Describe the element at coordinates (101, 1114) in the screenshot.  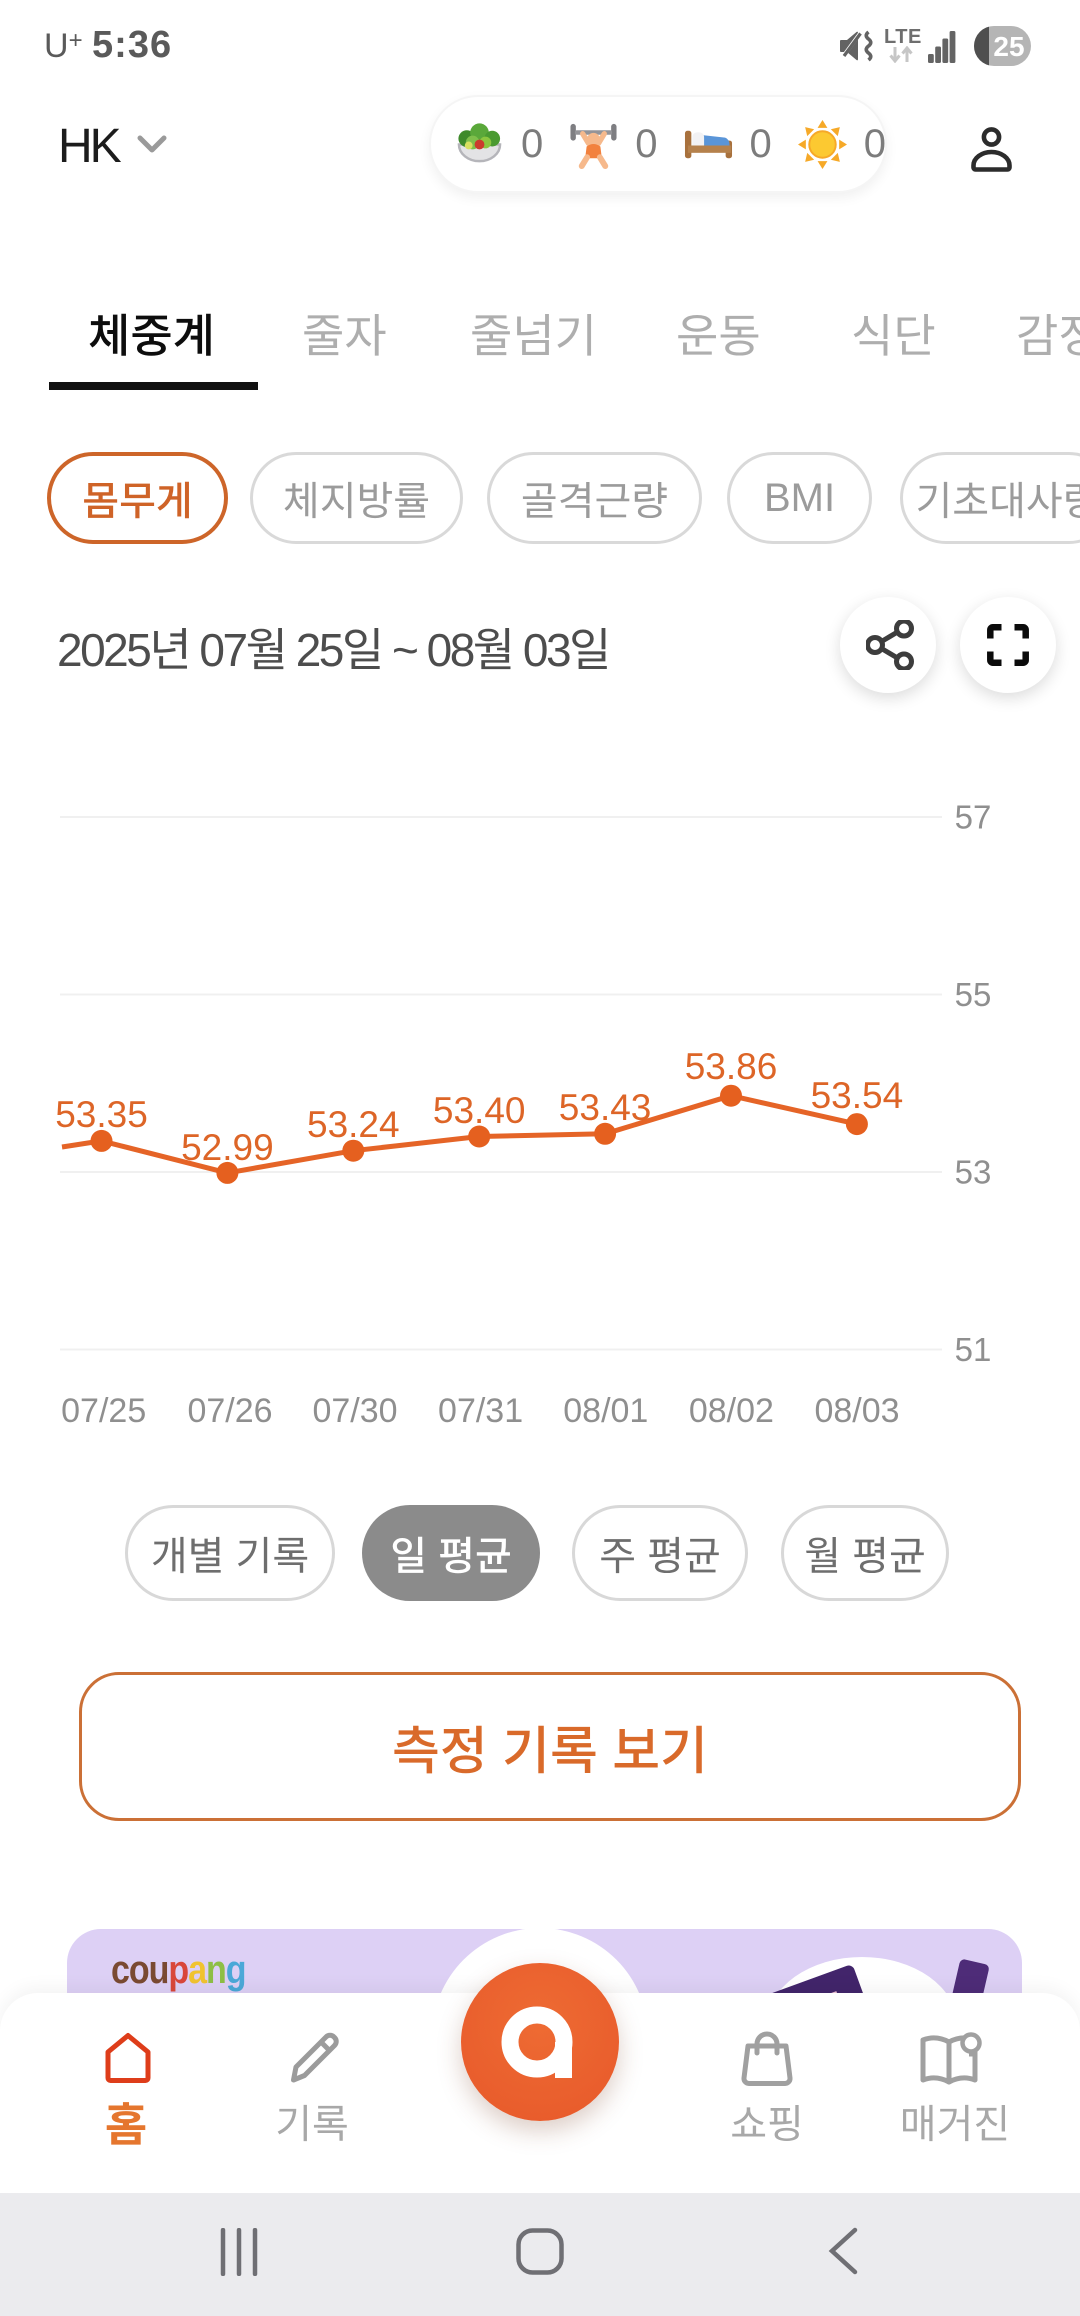
I see `svg-text: 53.35` at that location.